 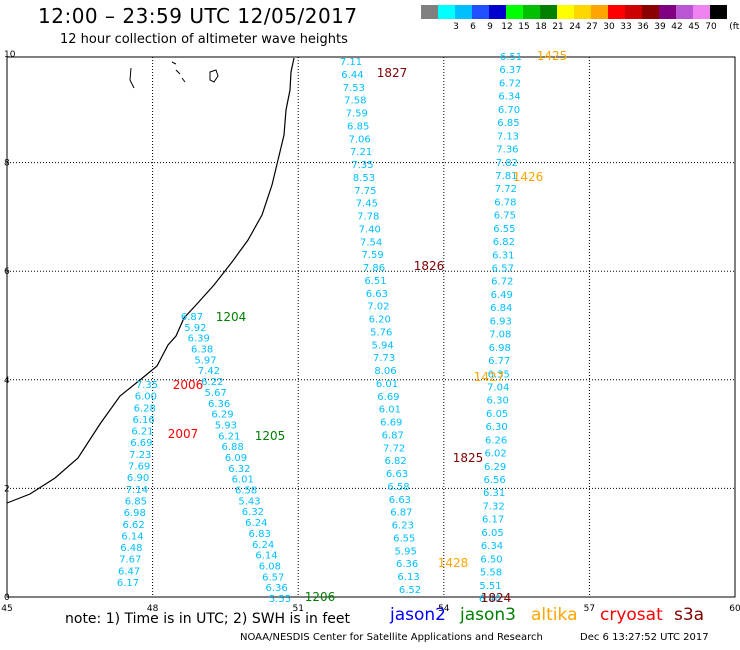 What do you see at coordinates (355, 101) in the screenshot?
I see `swh-value: 7.58` at bounding box center [355, 101].